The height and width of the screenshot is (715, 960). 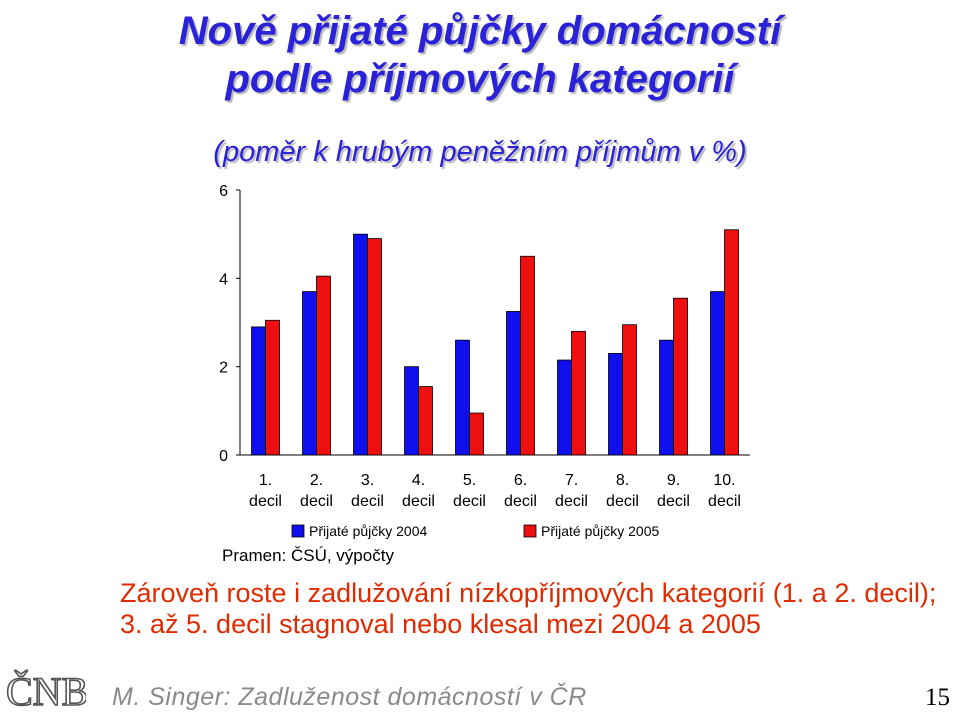 I want to click on slide-title-line2: podle příjmových kategorií, so click(x=480, y=79).